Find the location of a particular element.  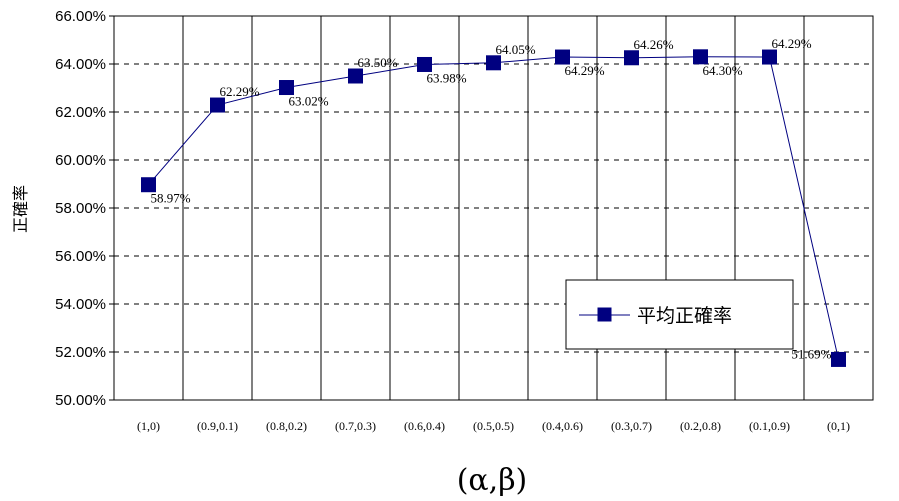

x-tick-label: (0.2,0.8) is located at coordinates (700, 426).